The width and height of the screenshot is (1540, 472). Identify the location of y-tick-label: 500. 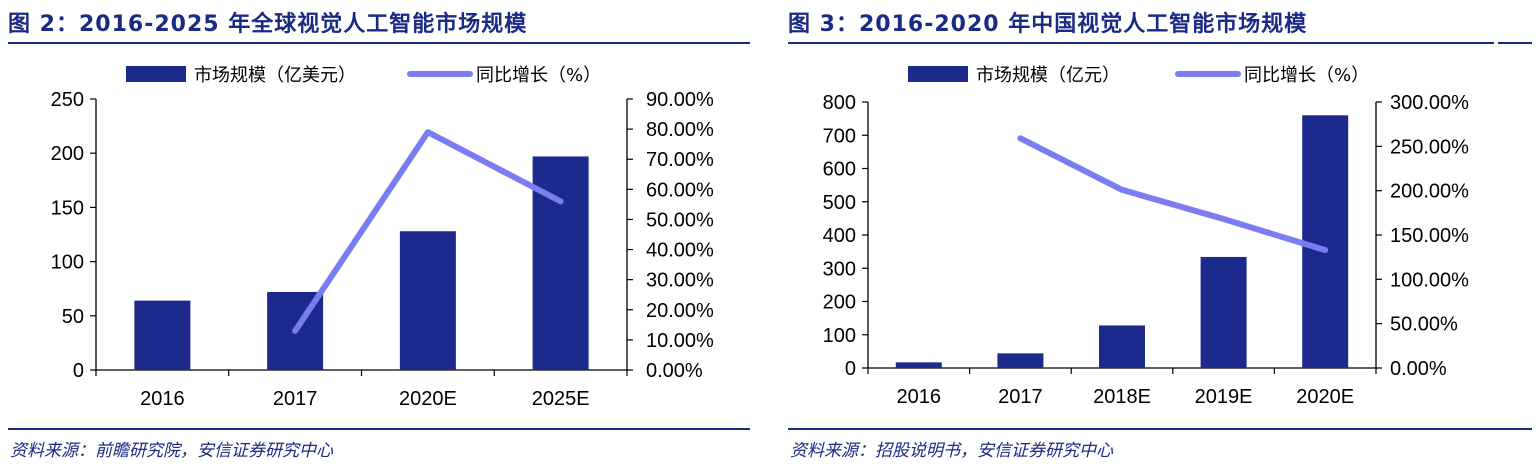
(839, 203).